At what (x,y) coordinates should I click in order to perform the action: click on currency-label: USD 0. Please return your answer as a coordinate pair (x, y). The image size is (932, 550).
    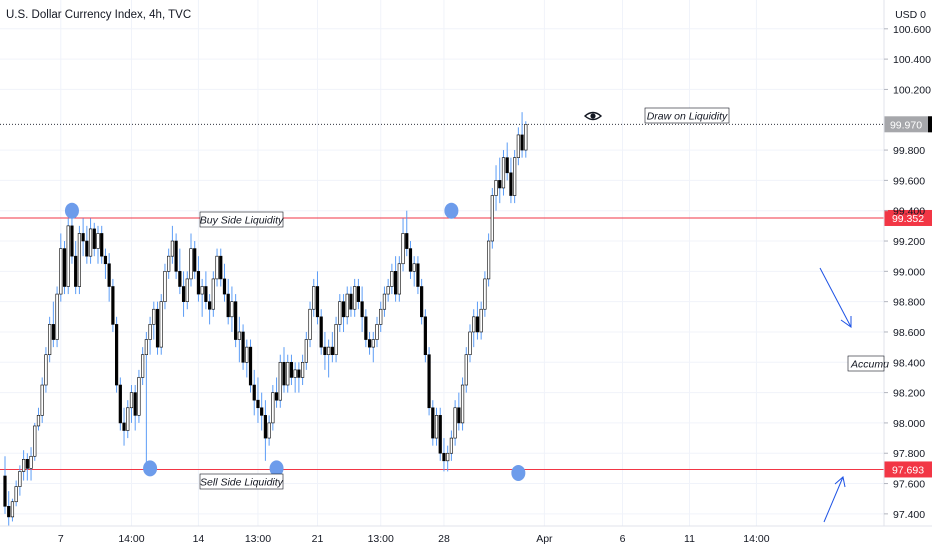
    Looking at the image, I should click on (910, 15).